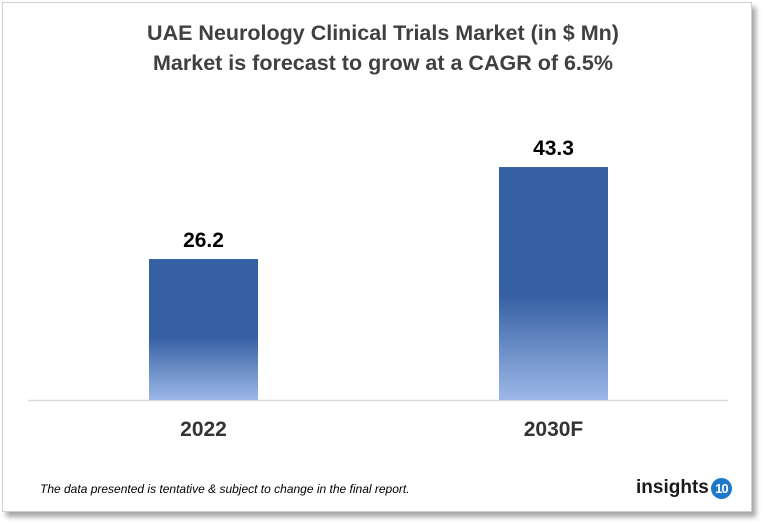  Describe the element at coordinates (672, 487) in the screenshot. I see `logo-text: insights` at that location.